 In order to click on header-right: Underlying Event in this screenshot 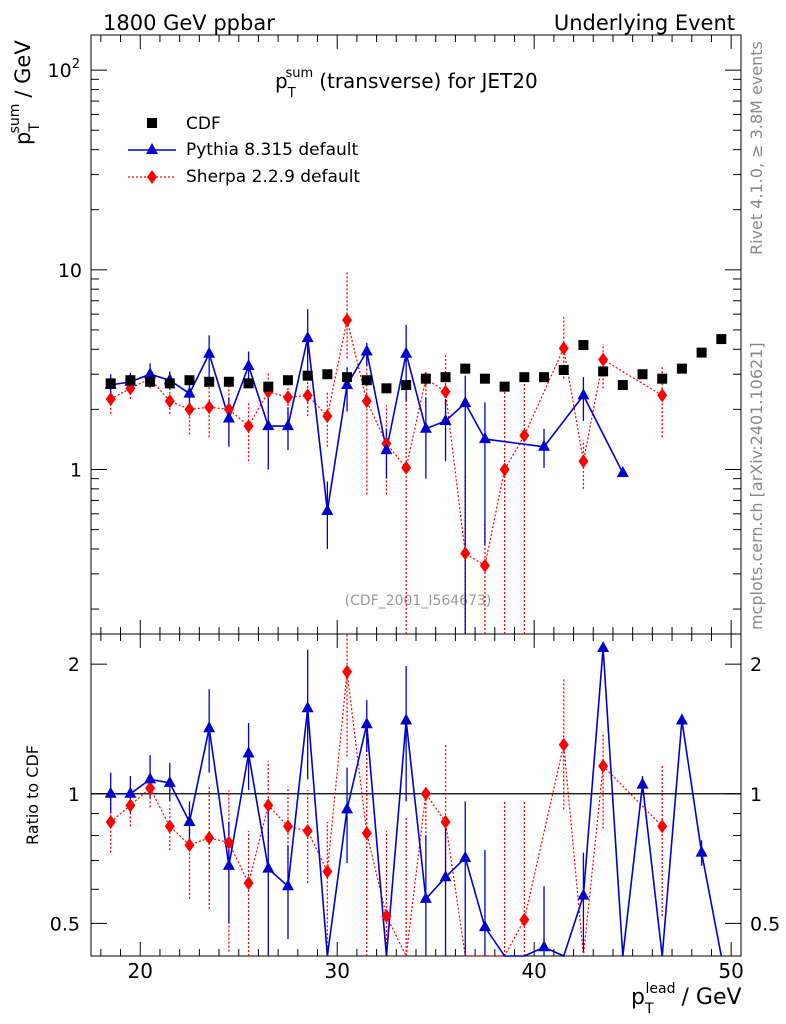, I will do `click(644, 23)`.